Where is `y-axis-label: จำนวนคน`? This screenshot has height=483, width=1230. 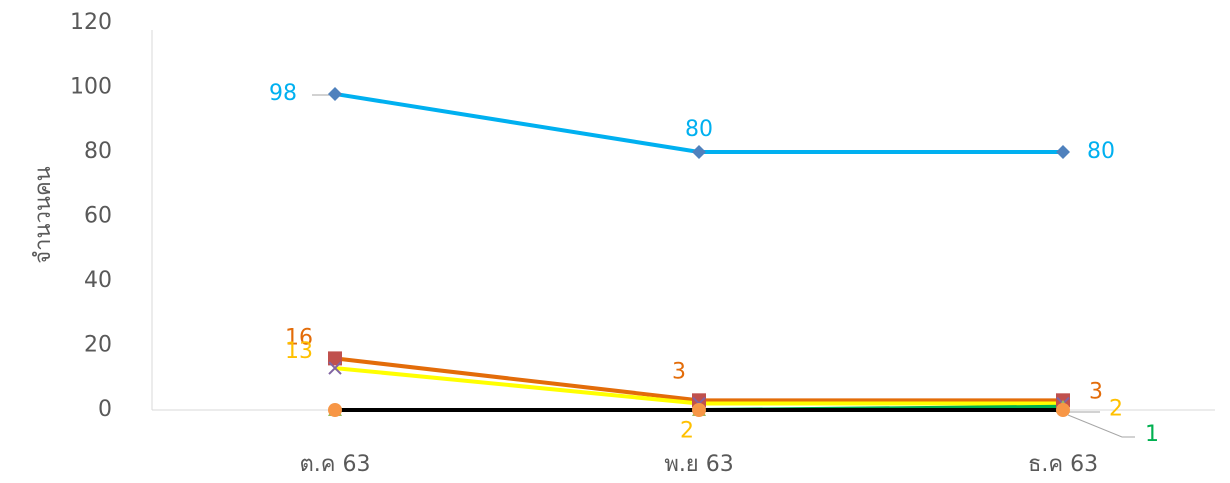 y-axis-label: จำนวนคน is located at coordinates (43, 214).